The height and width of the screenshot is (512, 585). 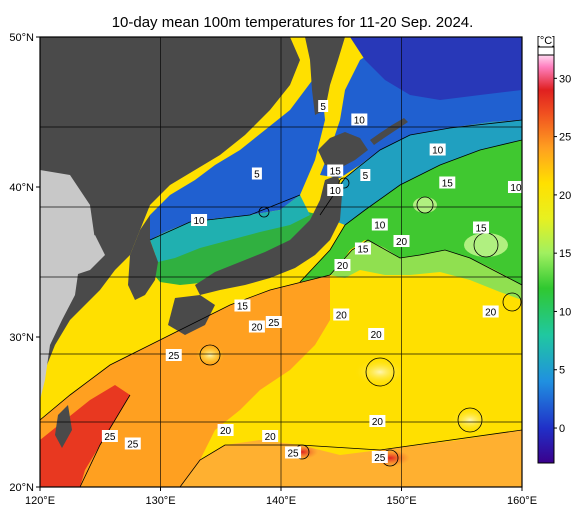 I want to click on colorbar-tick-label: 10, so click(x=565, y=312).